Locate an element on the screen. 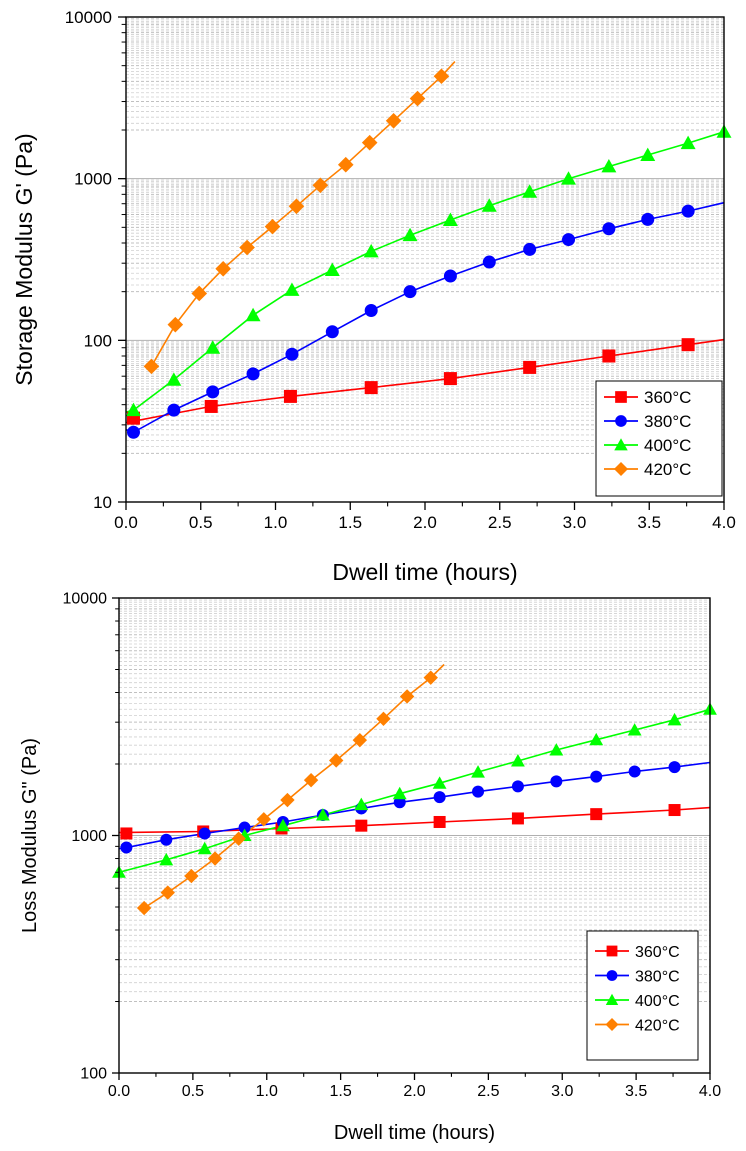 This screenshot has width=746, height=1151. x-tick-label: 0.0 is located at coordinates (119, 1091).